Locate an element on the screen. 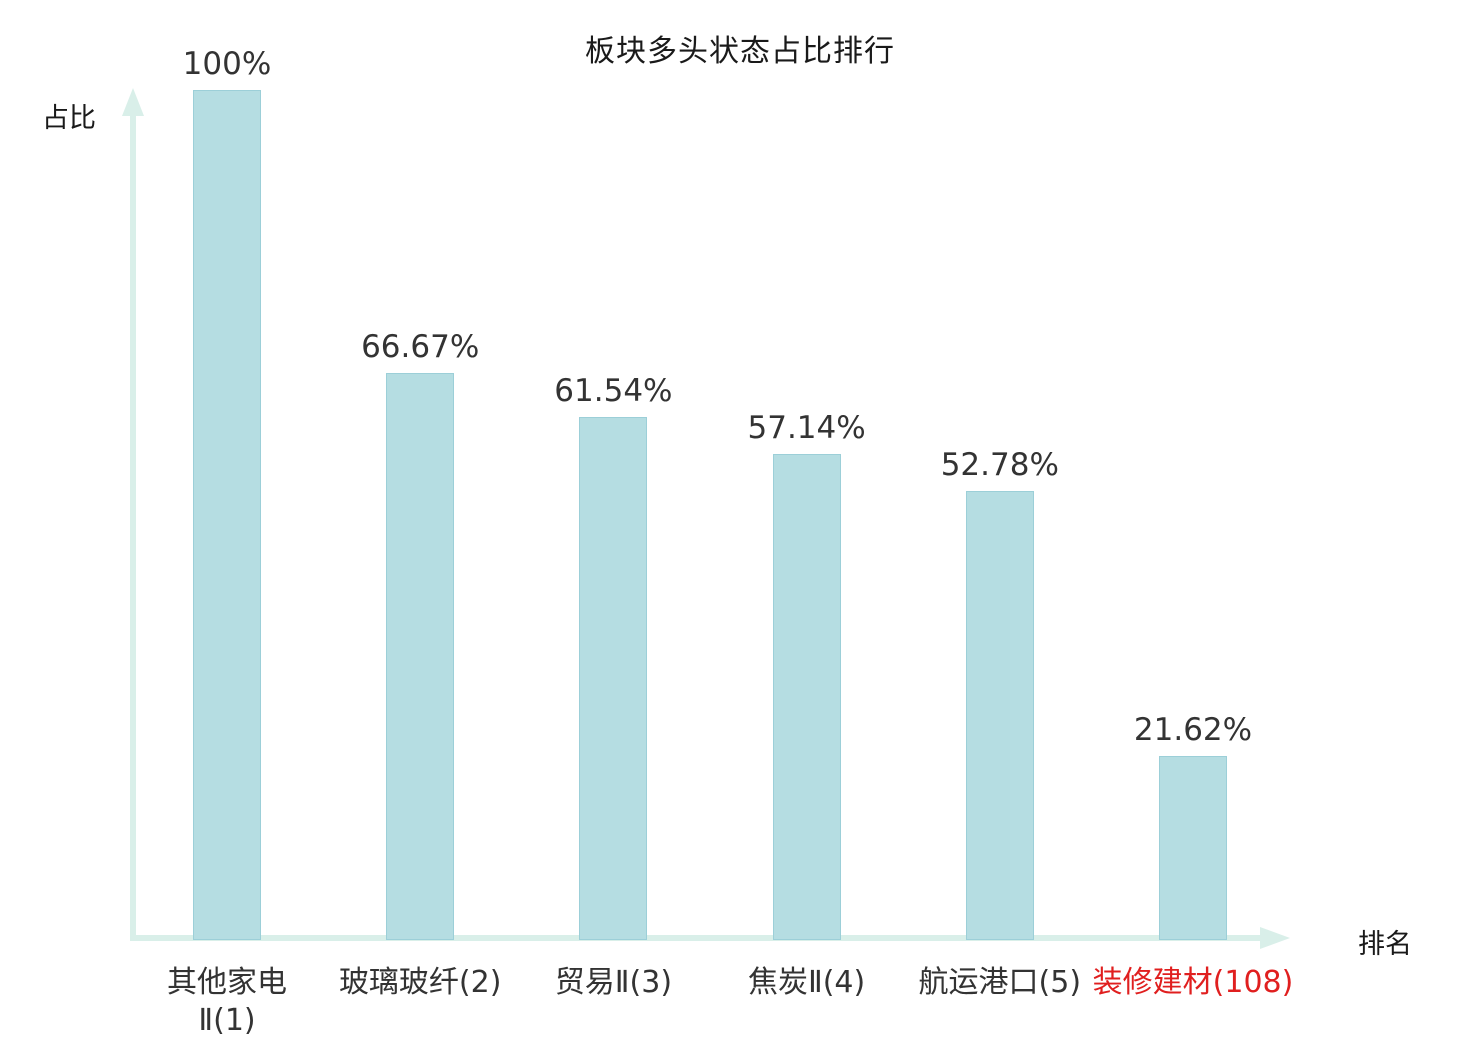  bar-value-label: 57.14% is located at coordinates (806, 428).